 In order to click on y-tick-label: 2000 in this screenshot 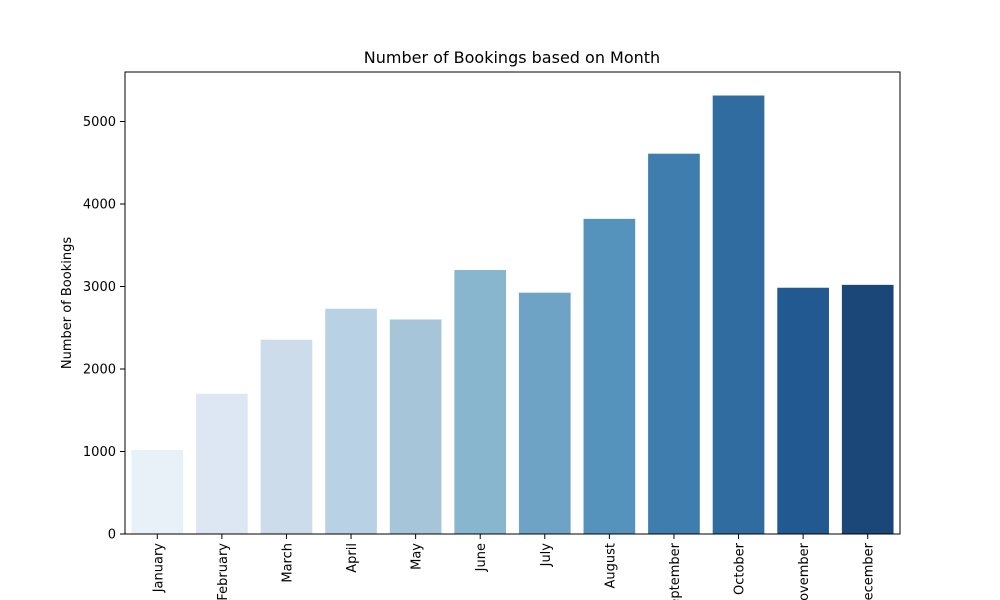, I will do `click(99, 370)`.